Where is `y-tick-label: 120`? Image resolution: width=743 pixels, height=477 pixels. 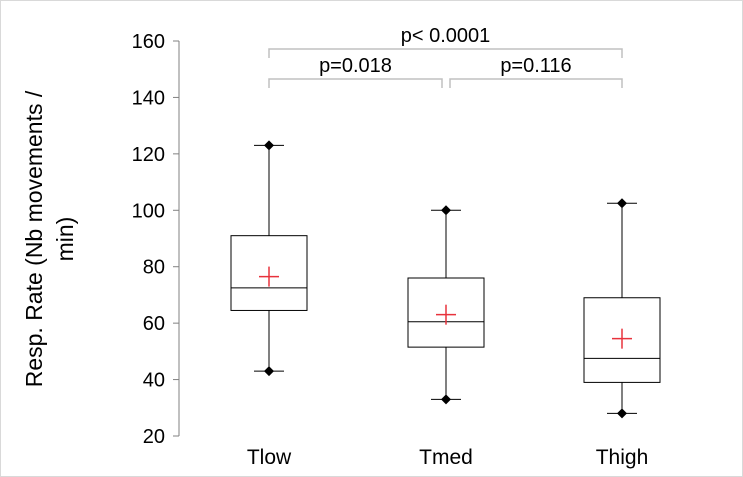 y-tick-label: 120 is located at coordinates (148, 155).